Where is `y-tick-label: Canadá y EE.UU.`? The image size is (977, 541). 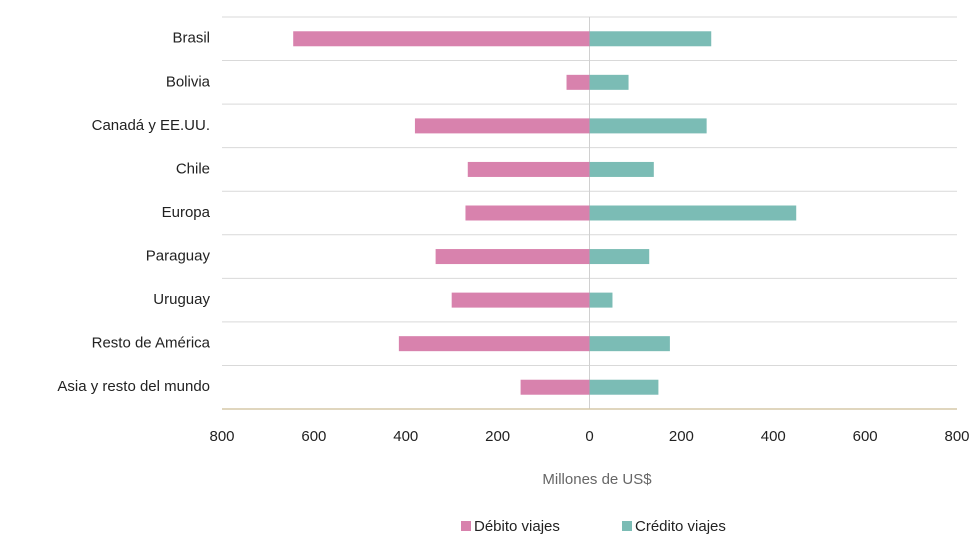 y-tick-label: Canadá y EE.UU. is located at coordinates (151, 125).